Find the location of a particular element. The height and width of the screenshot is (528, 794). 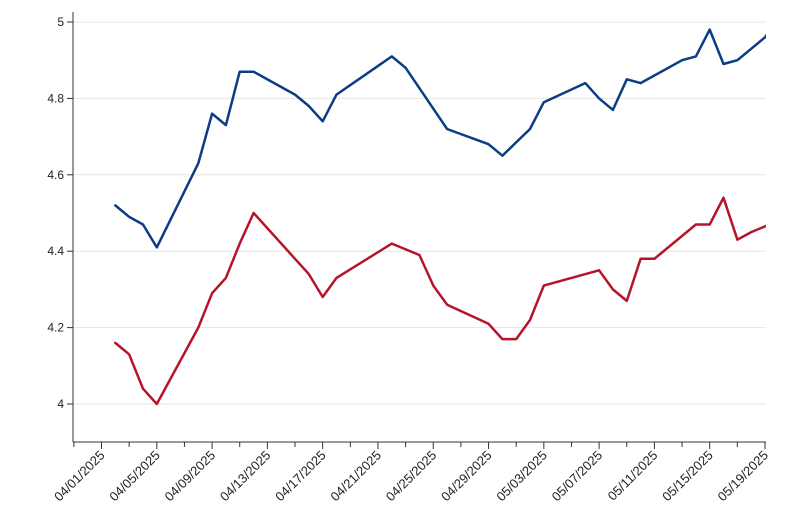

x-tick-label: 05/15/2025 is located at coordinates (687, 476).